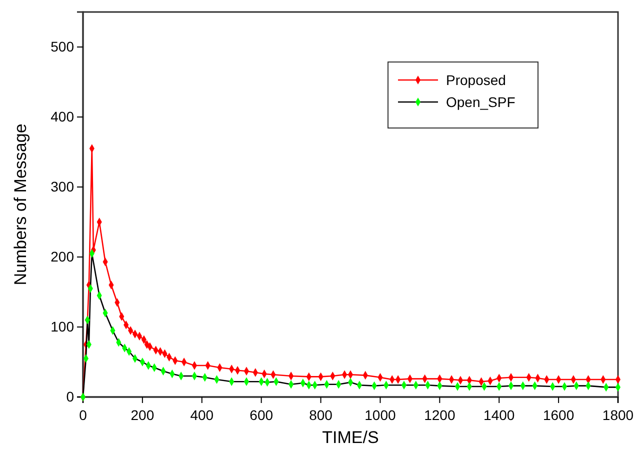 The width and height of the screenshot is (644, 457). I want to click on y-tick-label: 300, so click(62, 186).